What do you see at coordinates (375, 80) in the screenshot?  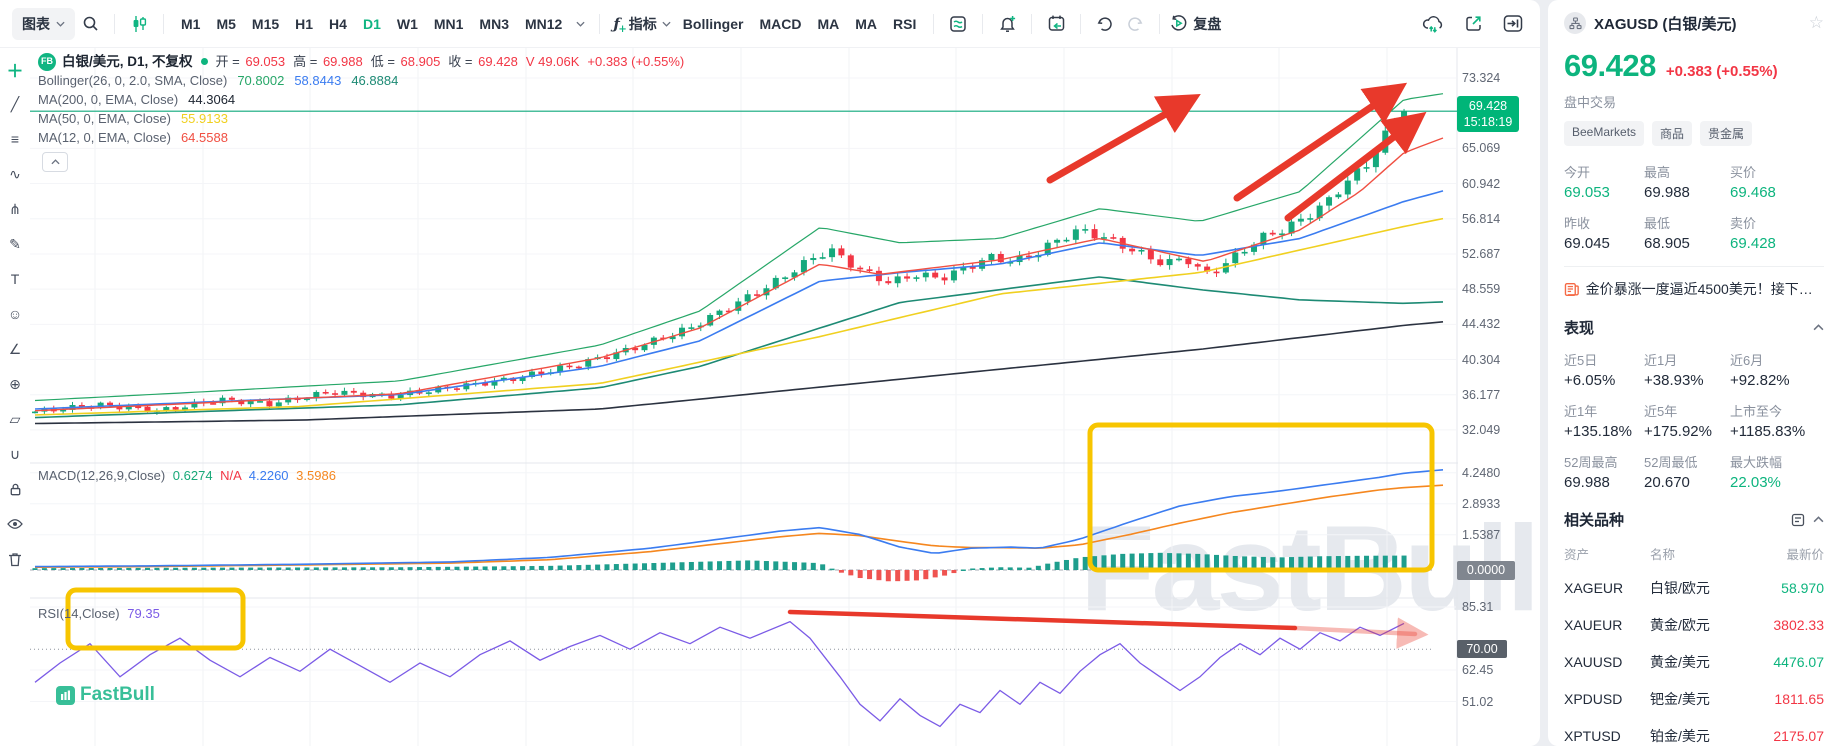 I see `bollinger-lower-value: 46.8884` at bounding box center [375, 80].